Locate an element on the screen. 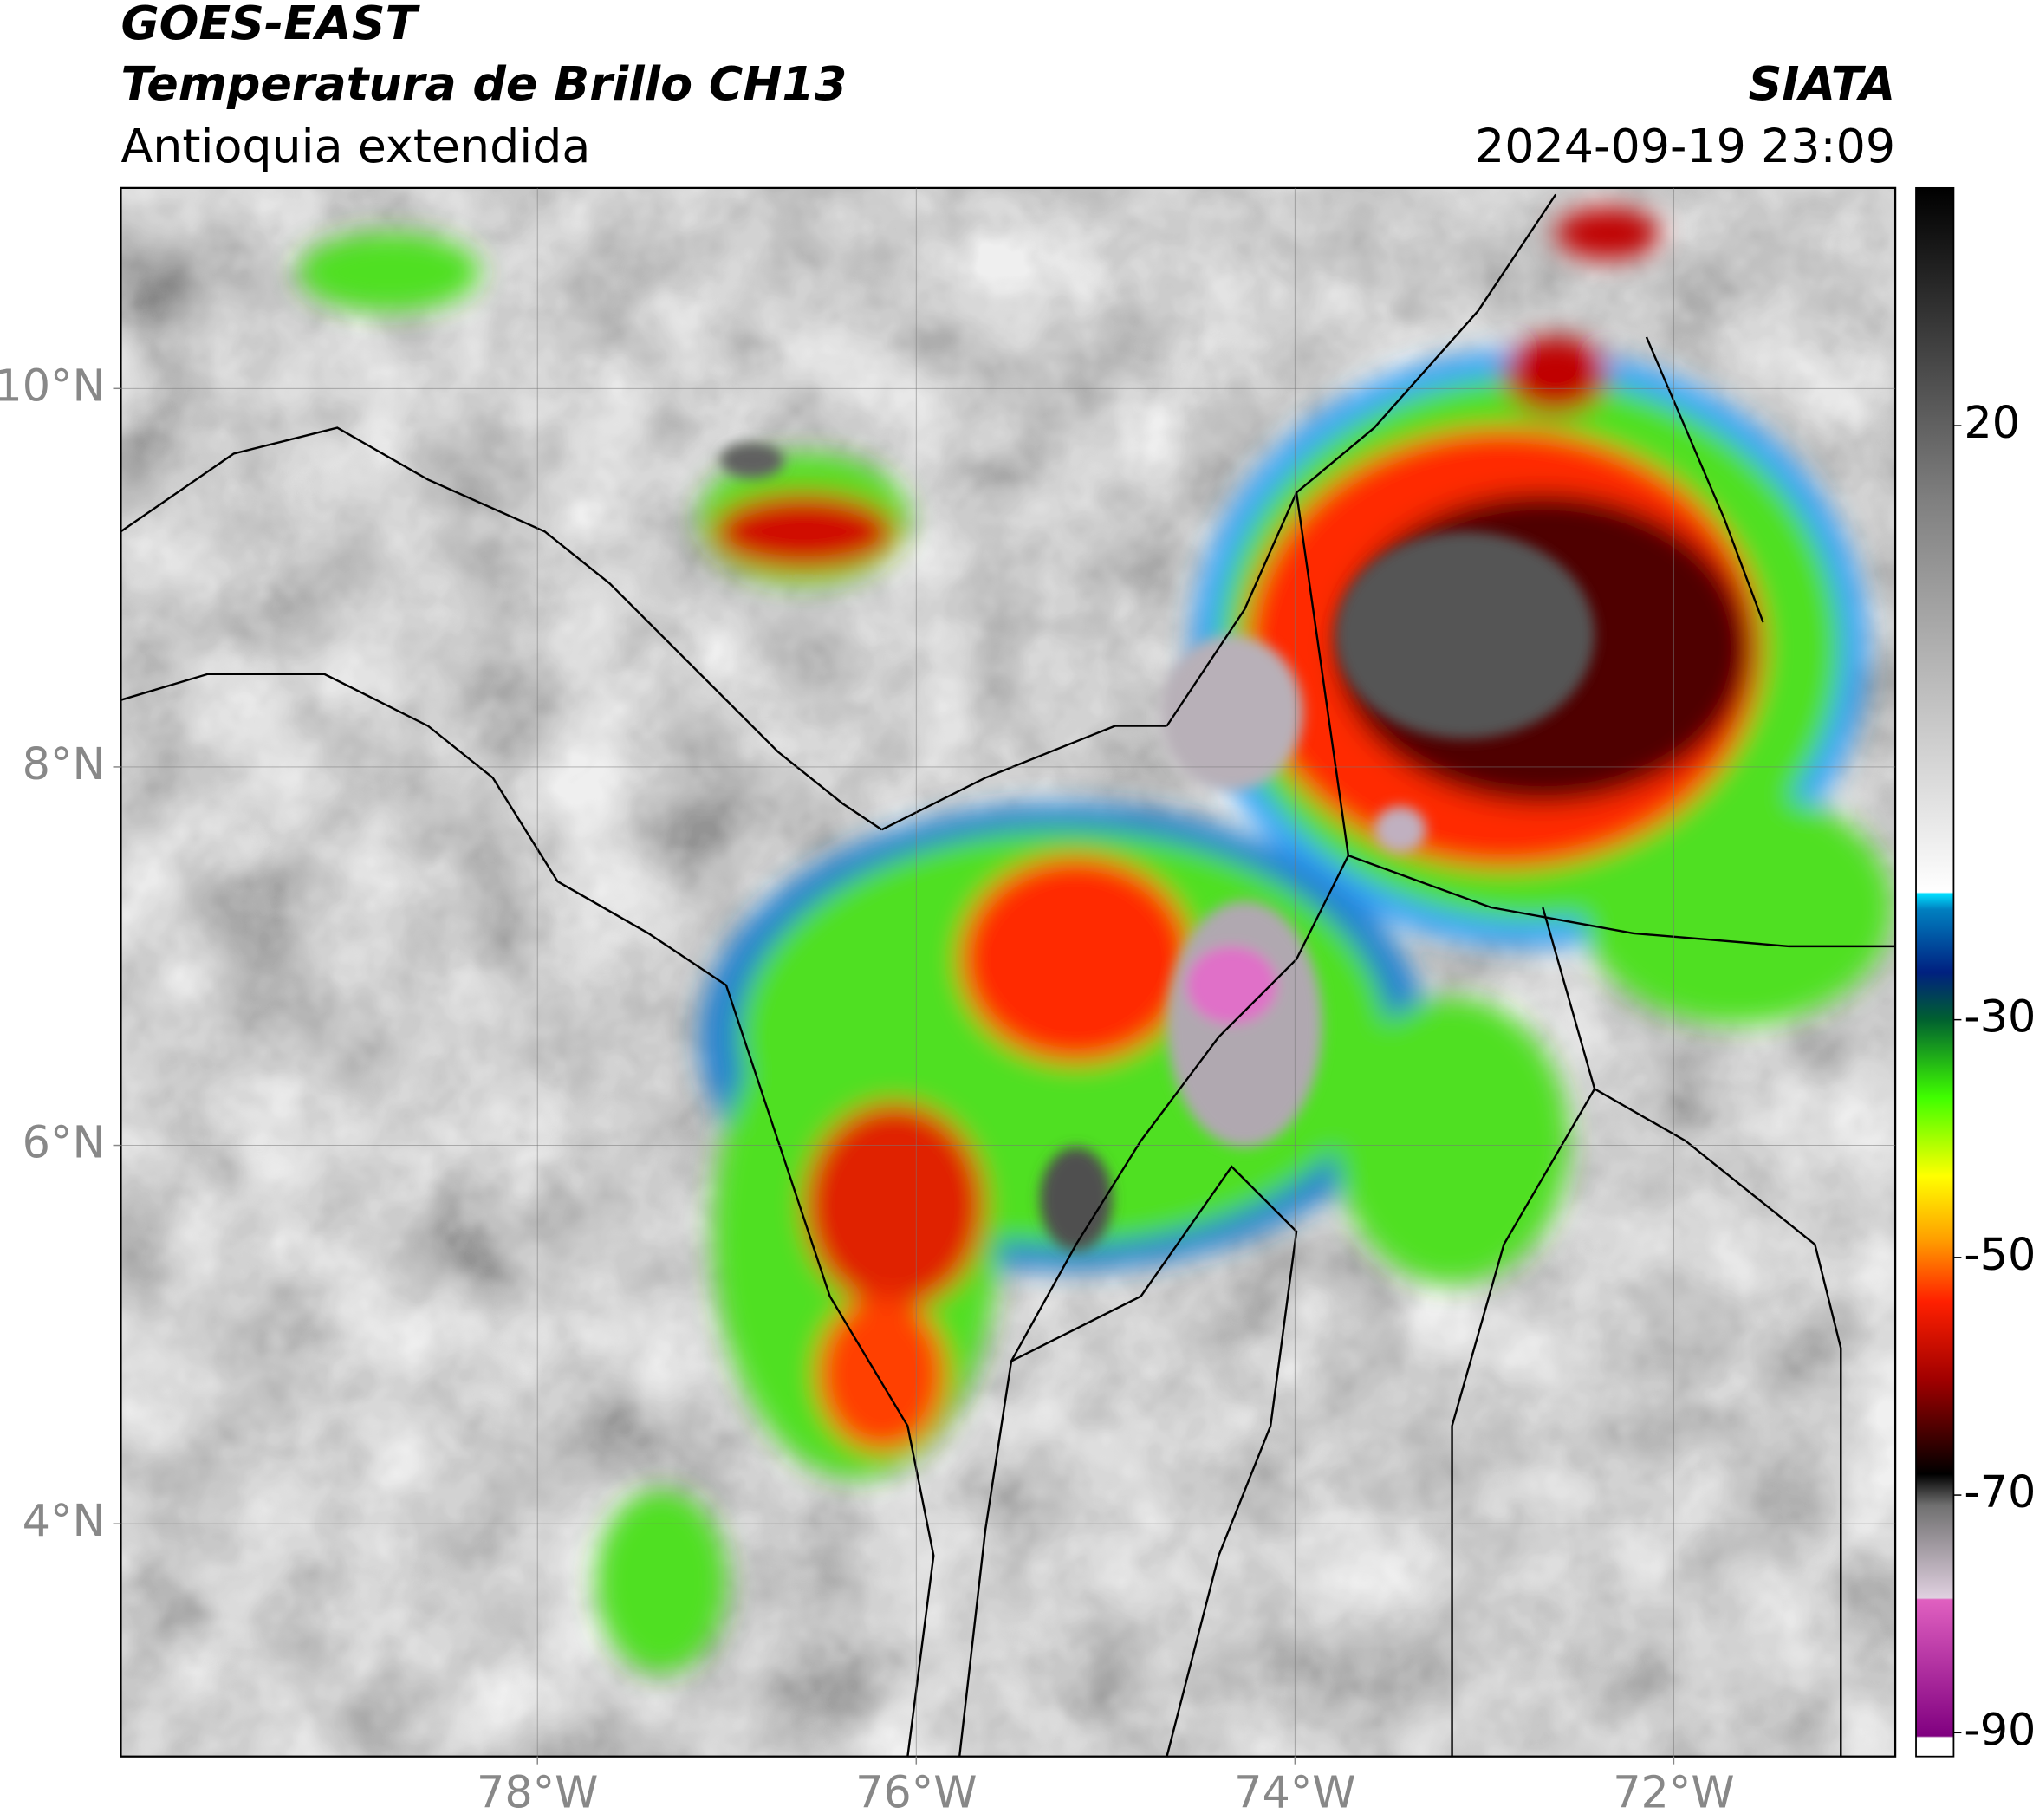 This screenshot has height=1820, width=2033. colorbar-tick-label: -30 is located at coordinates (1998, 1017).